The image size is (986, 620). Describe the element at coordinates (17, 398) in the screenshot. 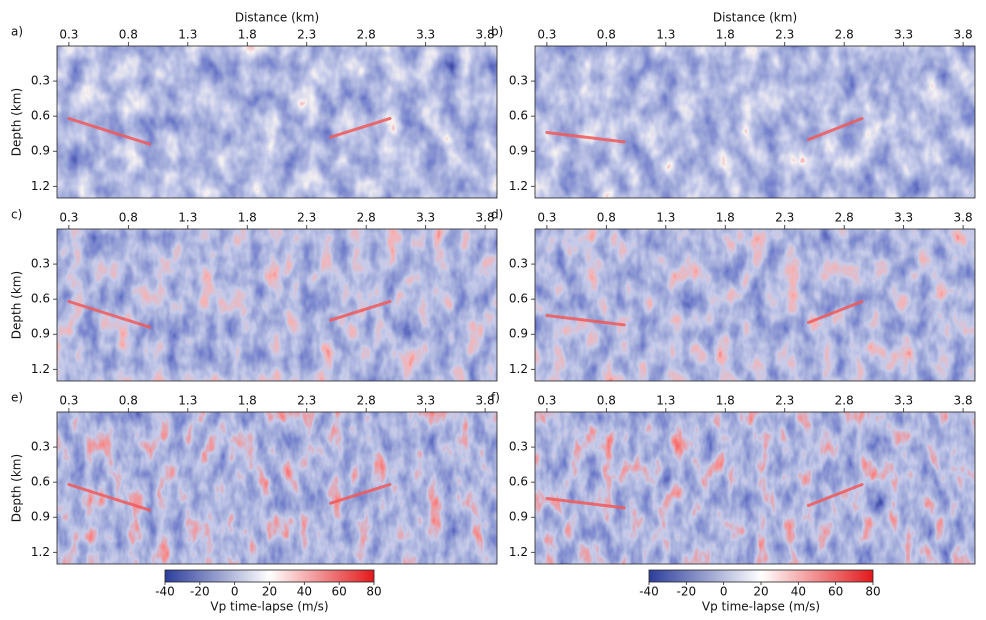

I see `panel-label: e)` at that location.